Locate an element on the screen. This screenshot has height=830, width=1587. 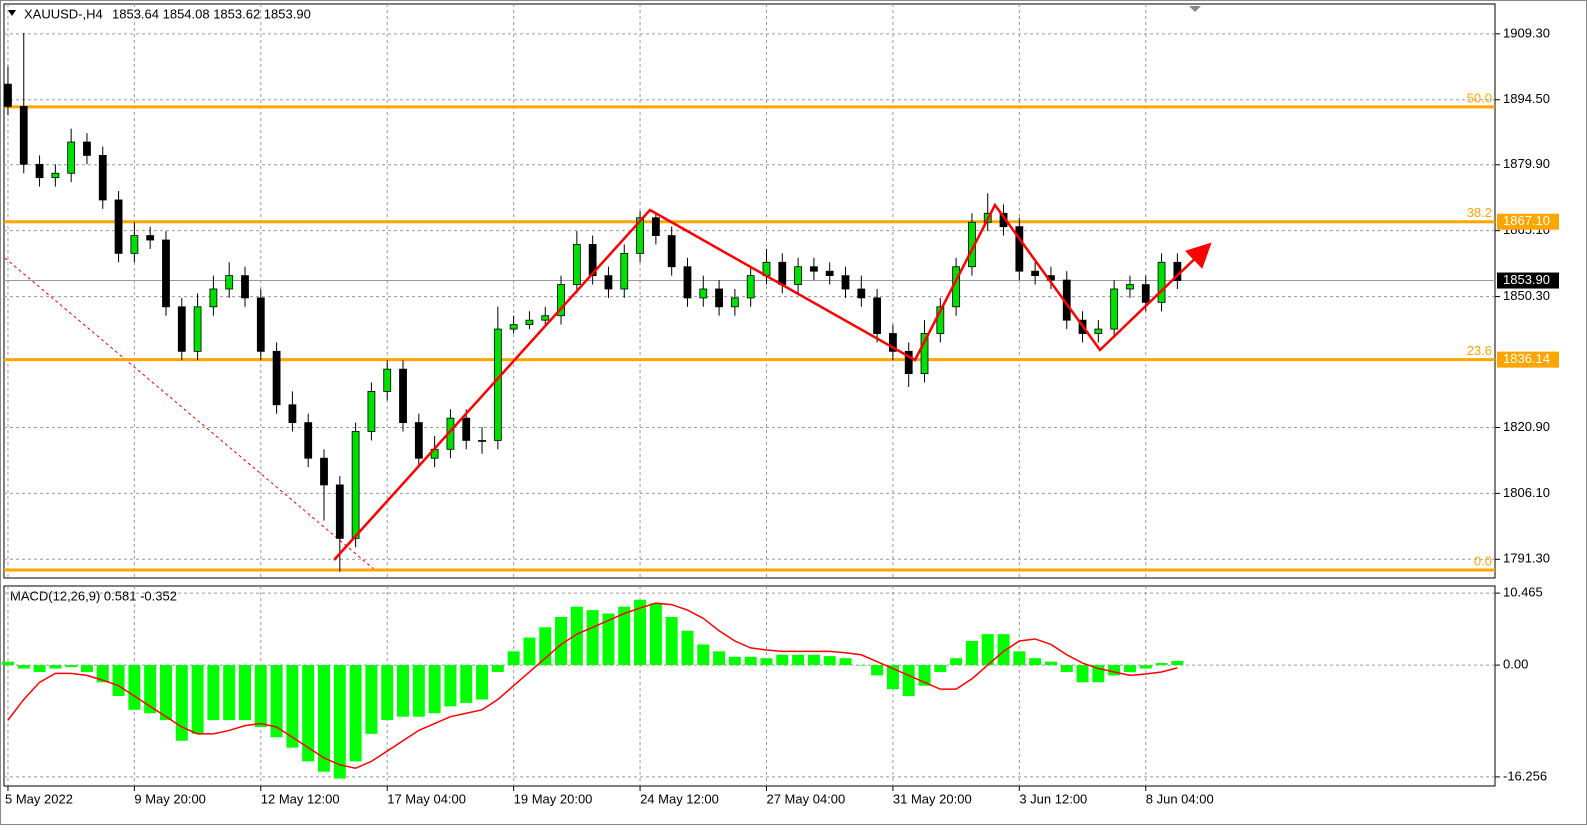
x-tick-label: 9 May 20:00 is located at coordinates (170, 798).